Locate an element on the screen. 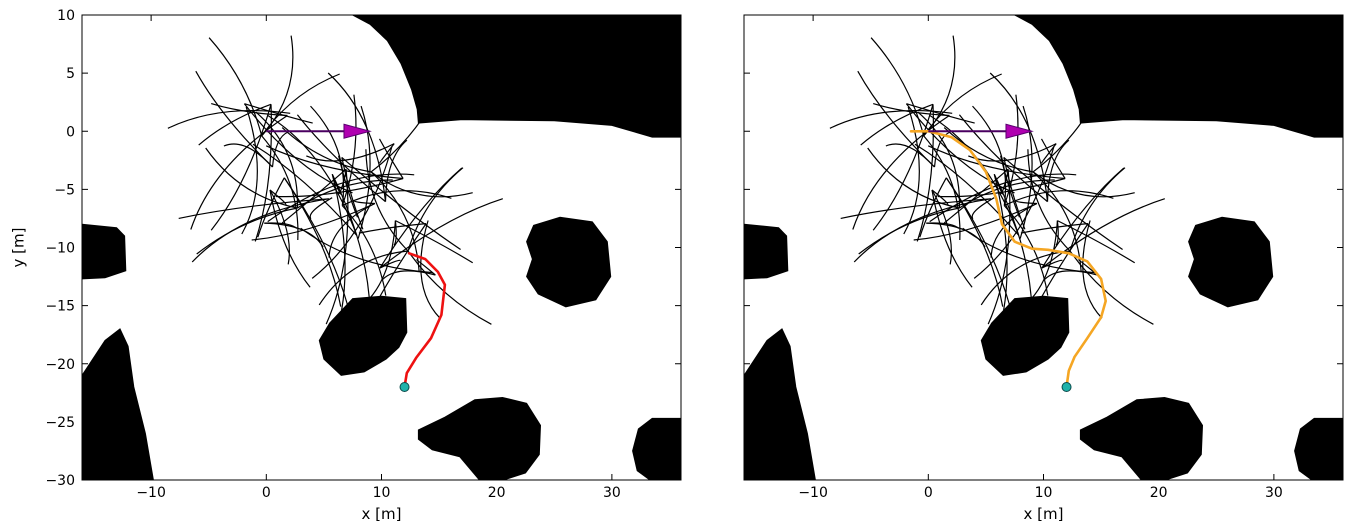 This screenshot has height=526, width=1359. y-axis-label-left: y [m] is located at coordinates (18, 248).